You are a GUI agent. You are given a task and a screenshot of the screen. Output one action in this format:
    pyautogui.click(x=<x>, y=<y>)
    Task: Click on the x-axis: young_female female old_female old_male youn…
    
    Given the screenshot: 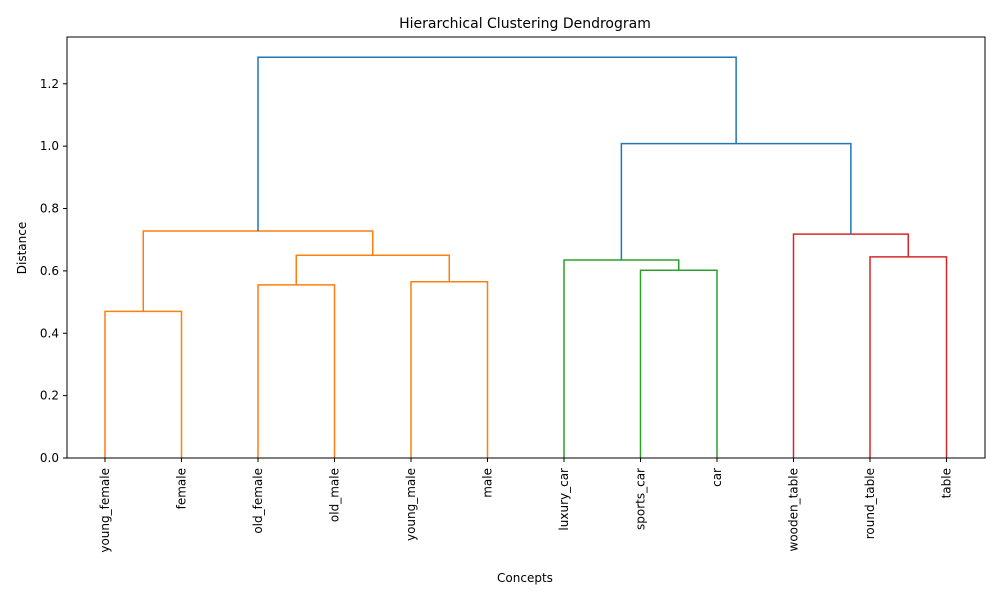 What is the action you would take?
    pyautogui.click(x=526, y=505)
    